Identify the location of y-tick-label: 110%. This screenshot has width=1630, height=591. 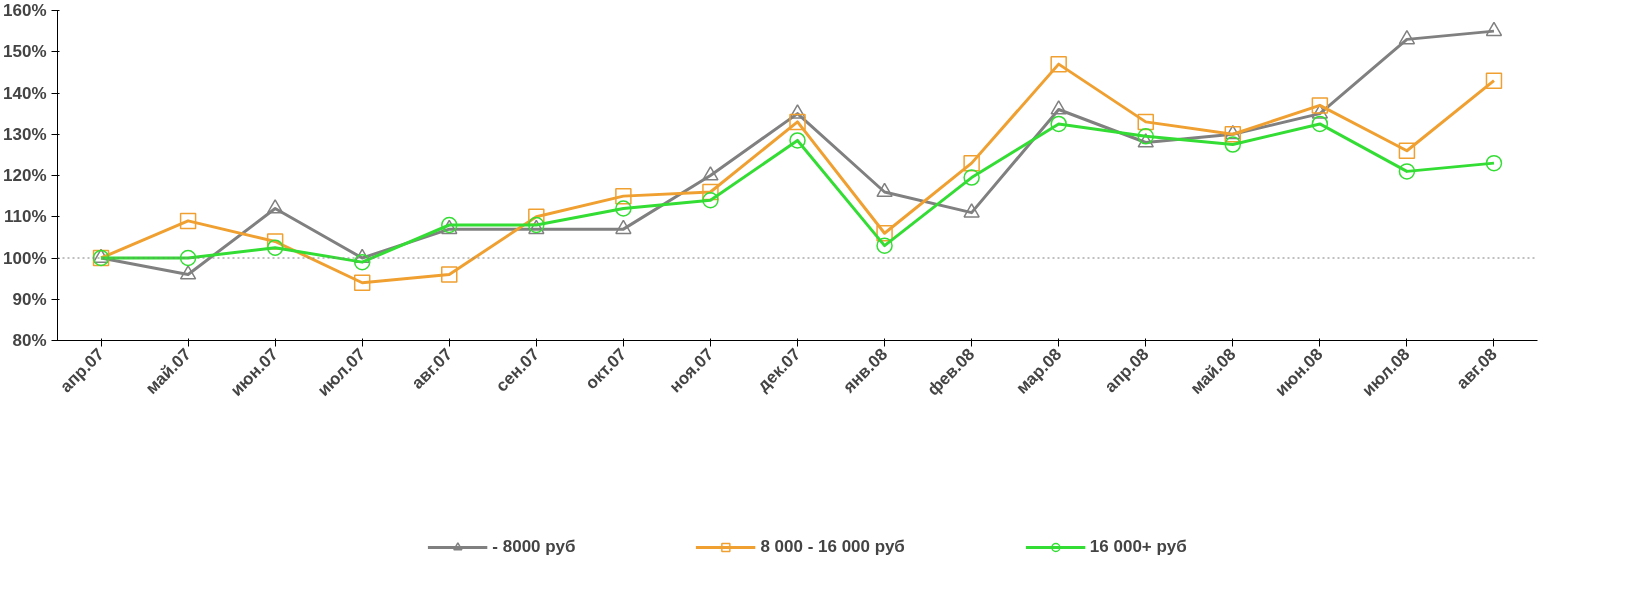
(25, 217).